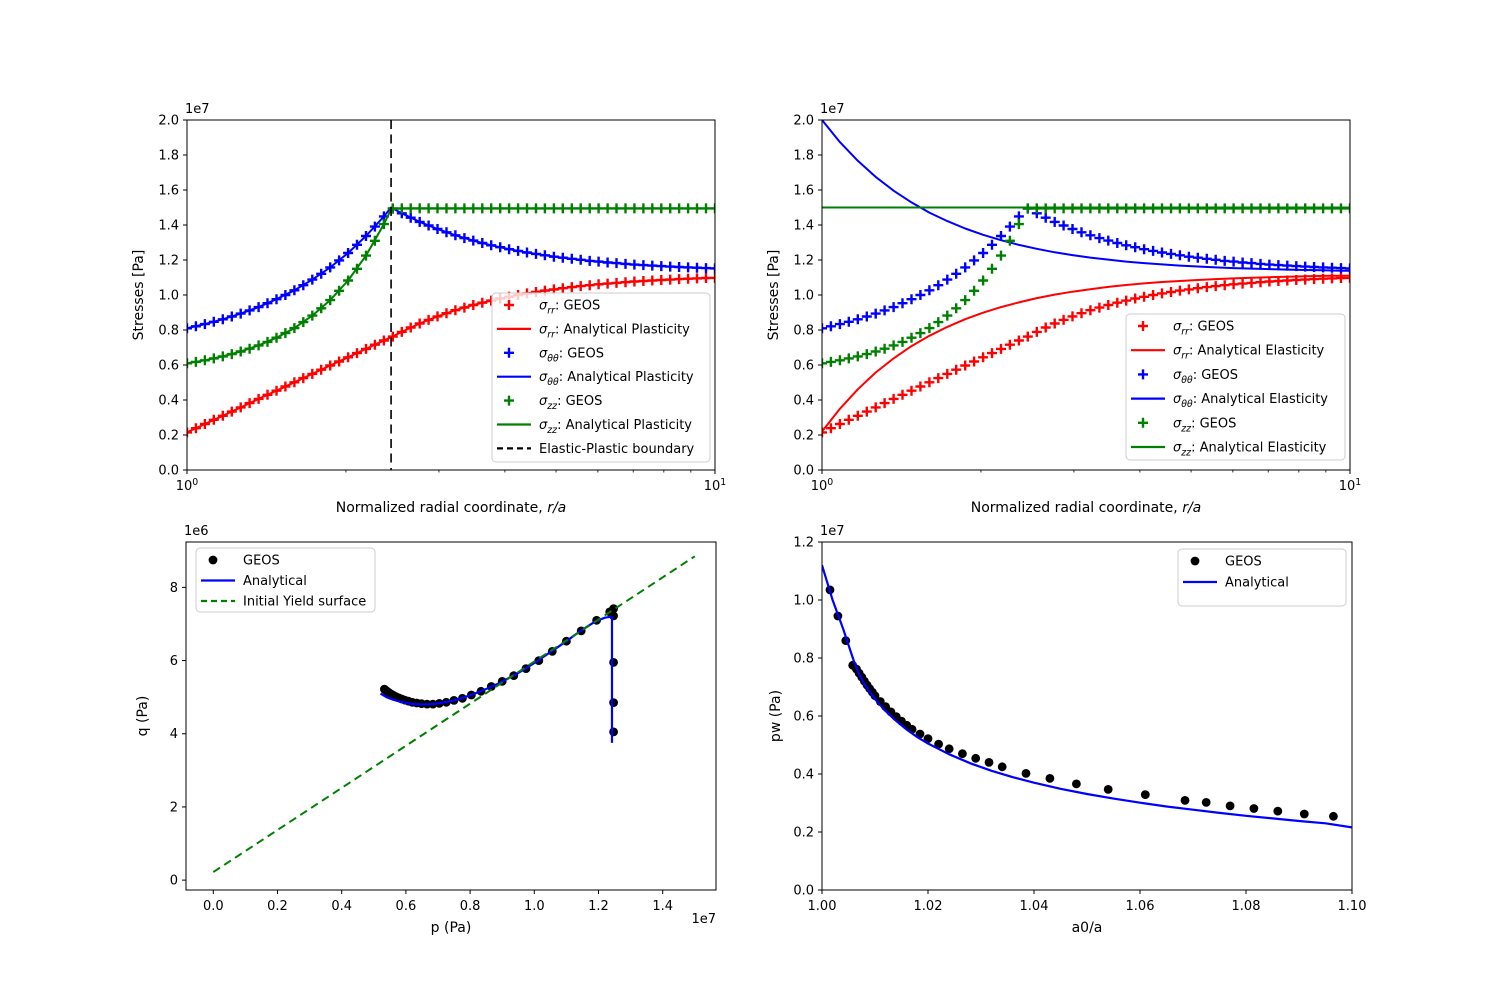 The width and height of the screenshot is (1500, 1004). I want to click on legend-entry-label: Initial Yield surface, so click(304, 602).